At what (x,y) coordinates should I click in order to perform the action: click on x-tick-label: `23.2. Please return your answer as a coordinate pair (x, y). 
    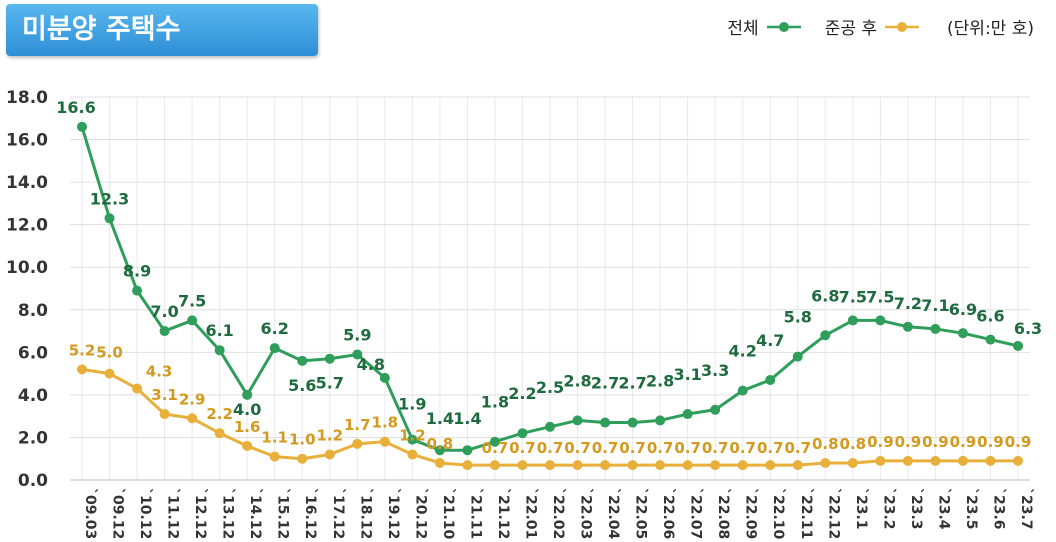
    Looking at the image, I should click on (888, 509).